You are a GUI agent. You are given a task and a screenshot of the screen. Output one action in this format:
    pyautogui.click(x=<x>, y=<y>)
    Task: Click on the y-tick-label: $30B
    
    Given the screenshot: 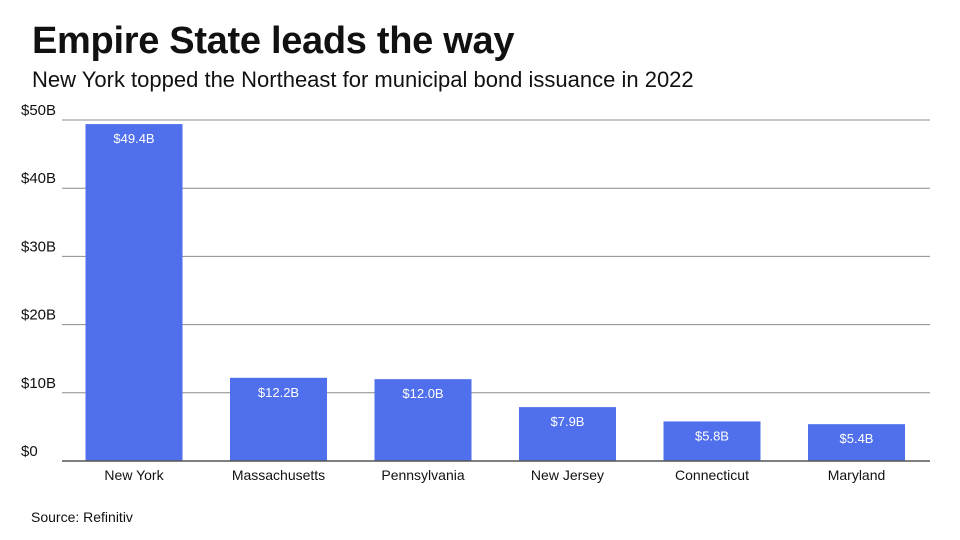 What is the action you would take?
    pyautogui.click(x=38, y=246)
    